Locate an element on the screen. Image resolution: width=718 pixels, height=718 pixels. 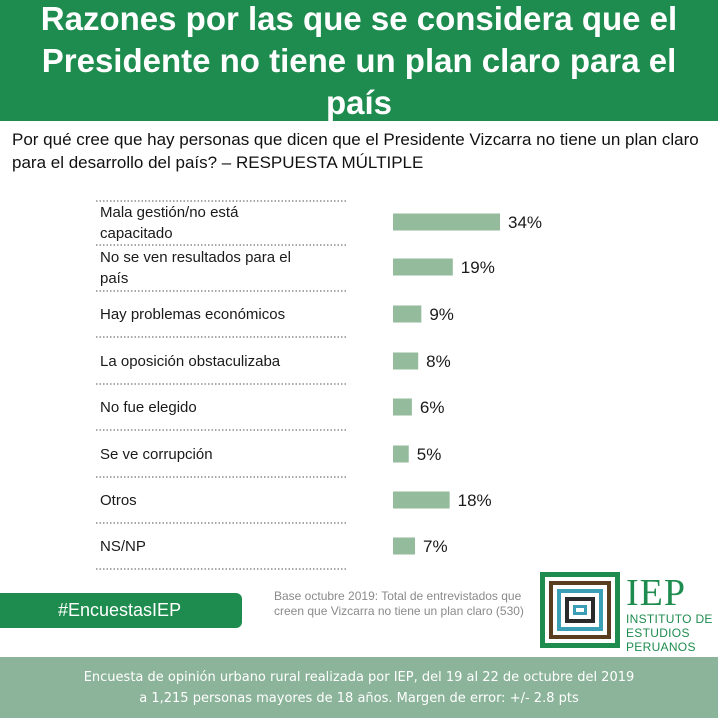
logo-line-2: ESTUDIOS is located at coordinates (658, 633).